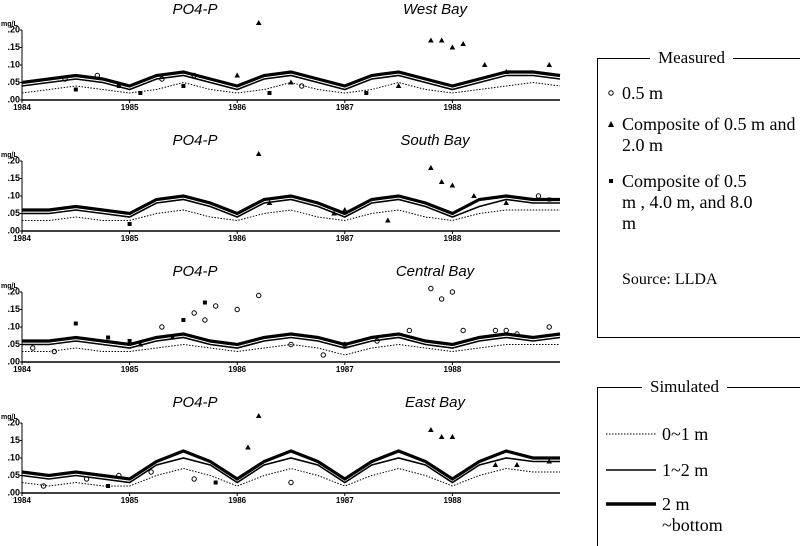  Describe the element at coordinates (684, 387) in the screenshot. I see `legend-title: Simulated` at that location.